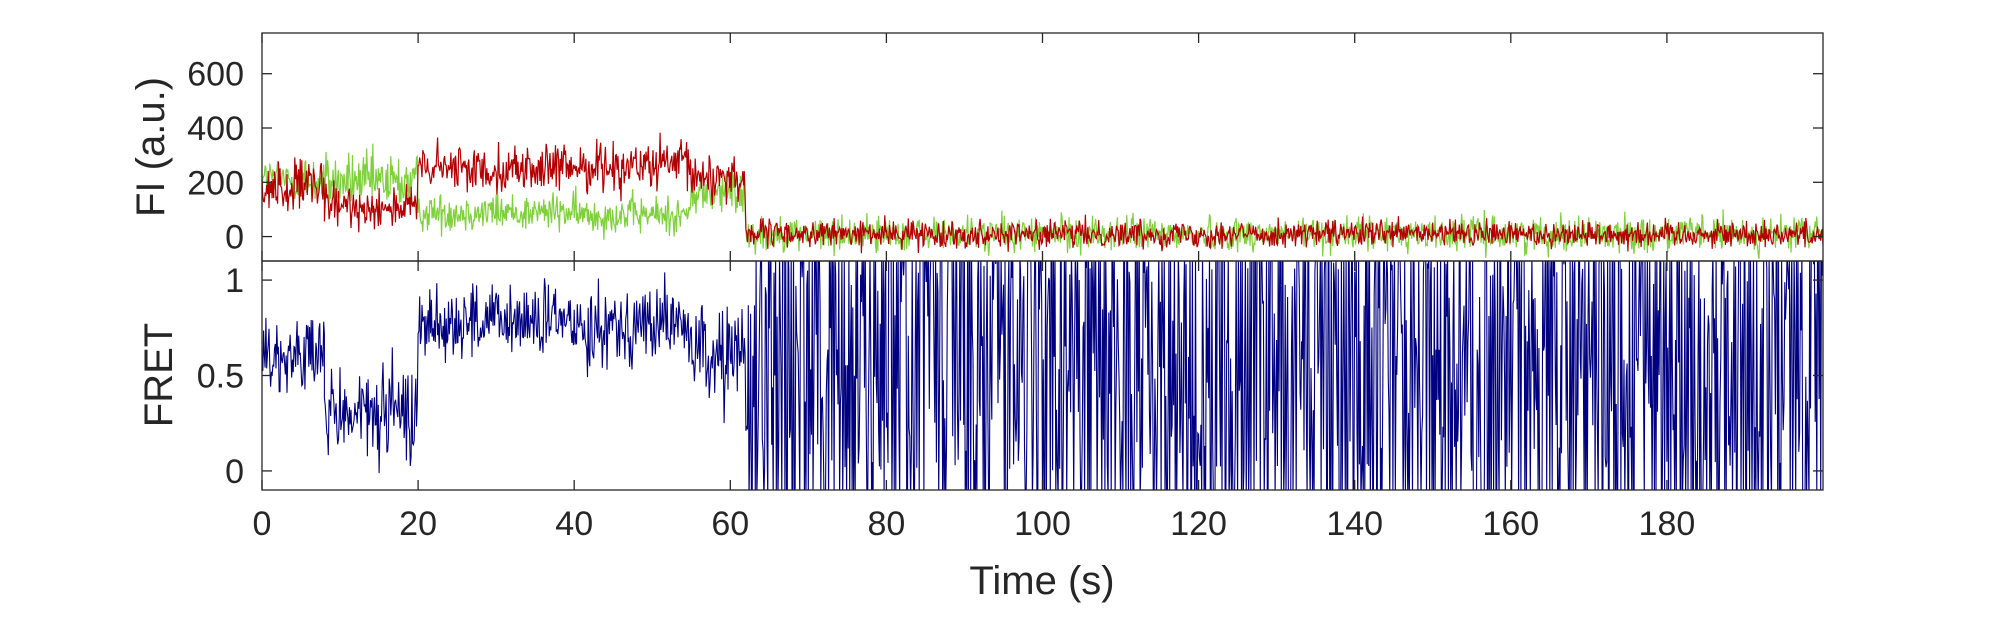  What do you see at coordinates (1198, 524) in the screenshot?
I see `time-xtick-label: 120` at bounding box center [1198, 524].